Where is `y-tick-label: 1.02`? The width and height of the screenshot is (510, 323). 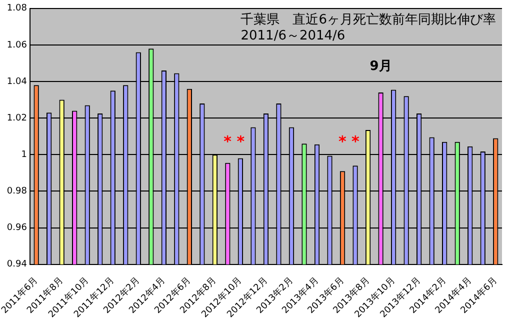 y-tick-label: 1.02 is located at coordinates (16, 118).